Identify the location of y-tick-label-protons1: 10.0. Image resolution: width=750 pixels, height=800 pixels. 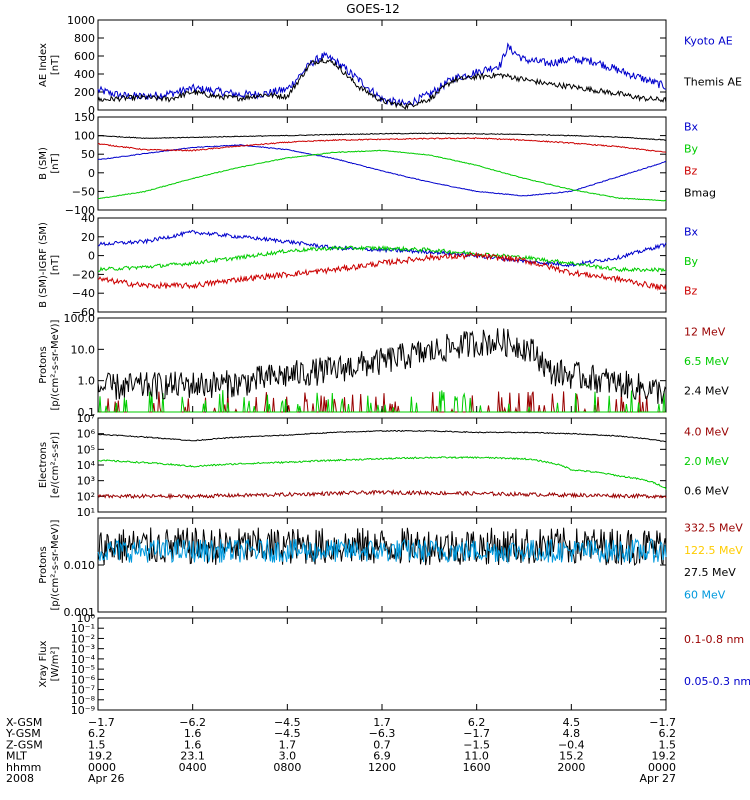
(83, 349).